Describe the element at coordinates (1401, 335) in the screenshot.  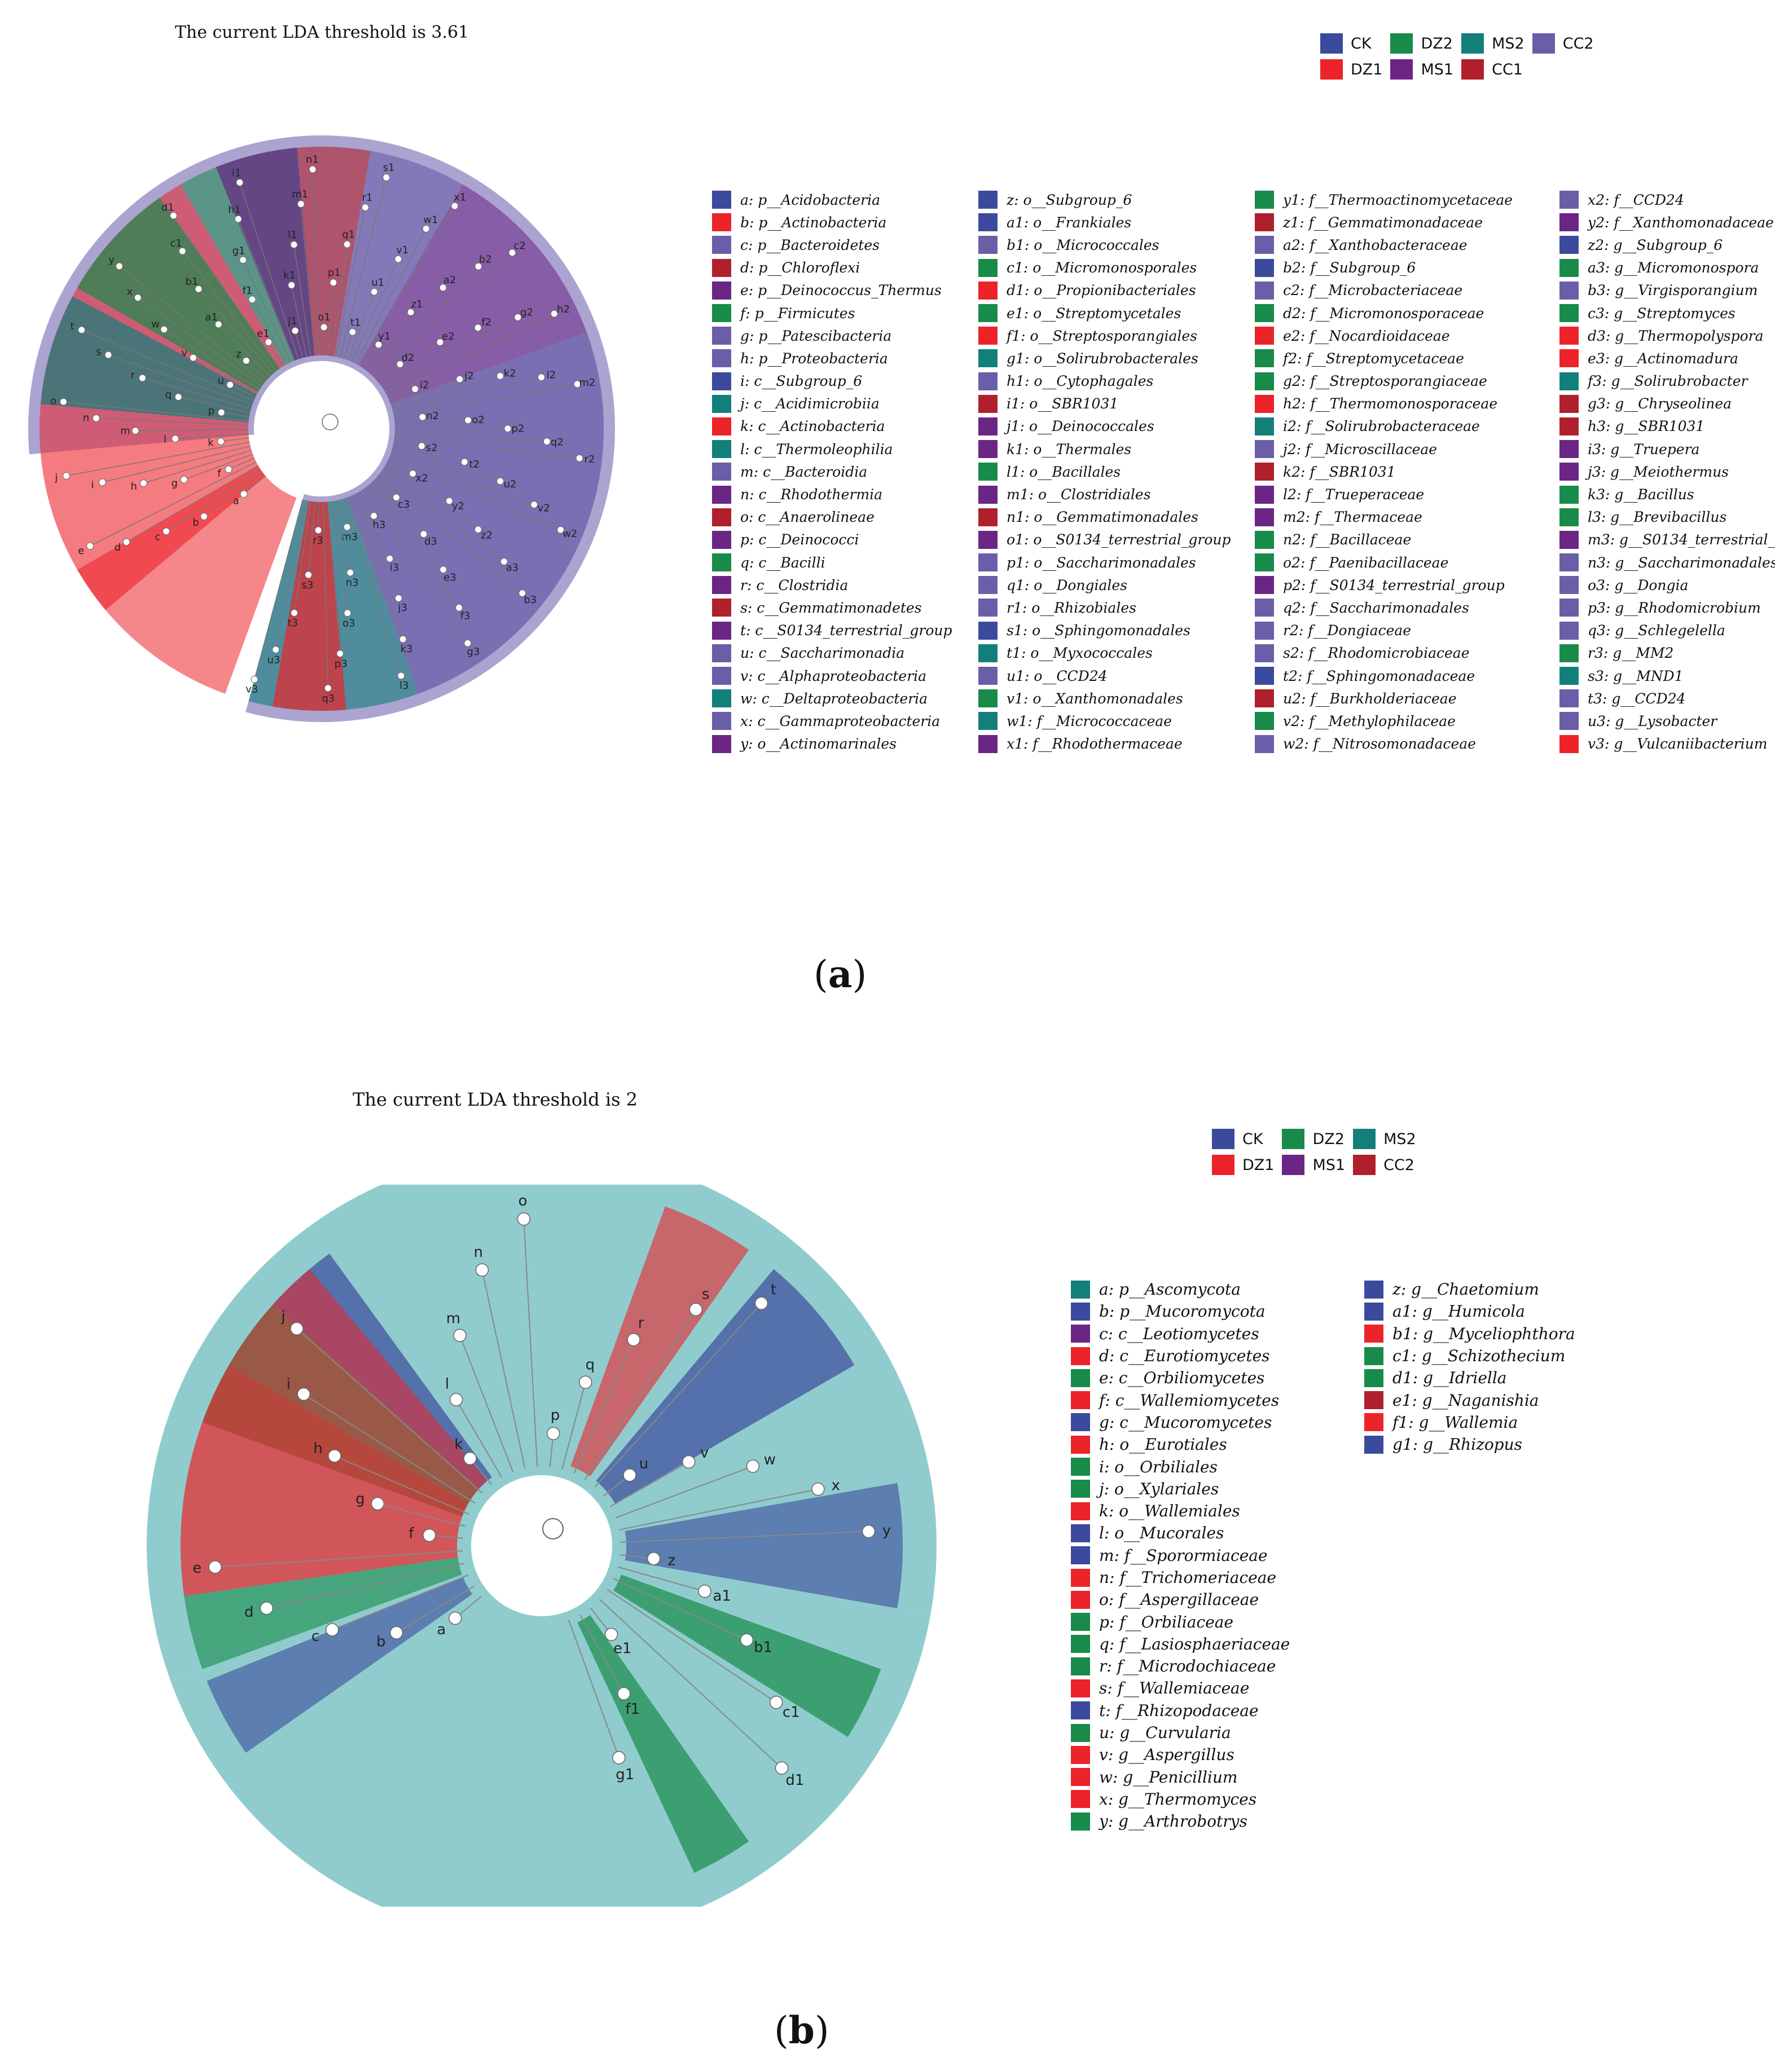
I see `taxon-legend-item: e2: f__Nocardioidaceae` at that location.